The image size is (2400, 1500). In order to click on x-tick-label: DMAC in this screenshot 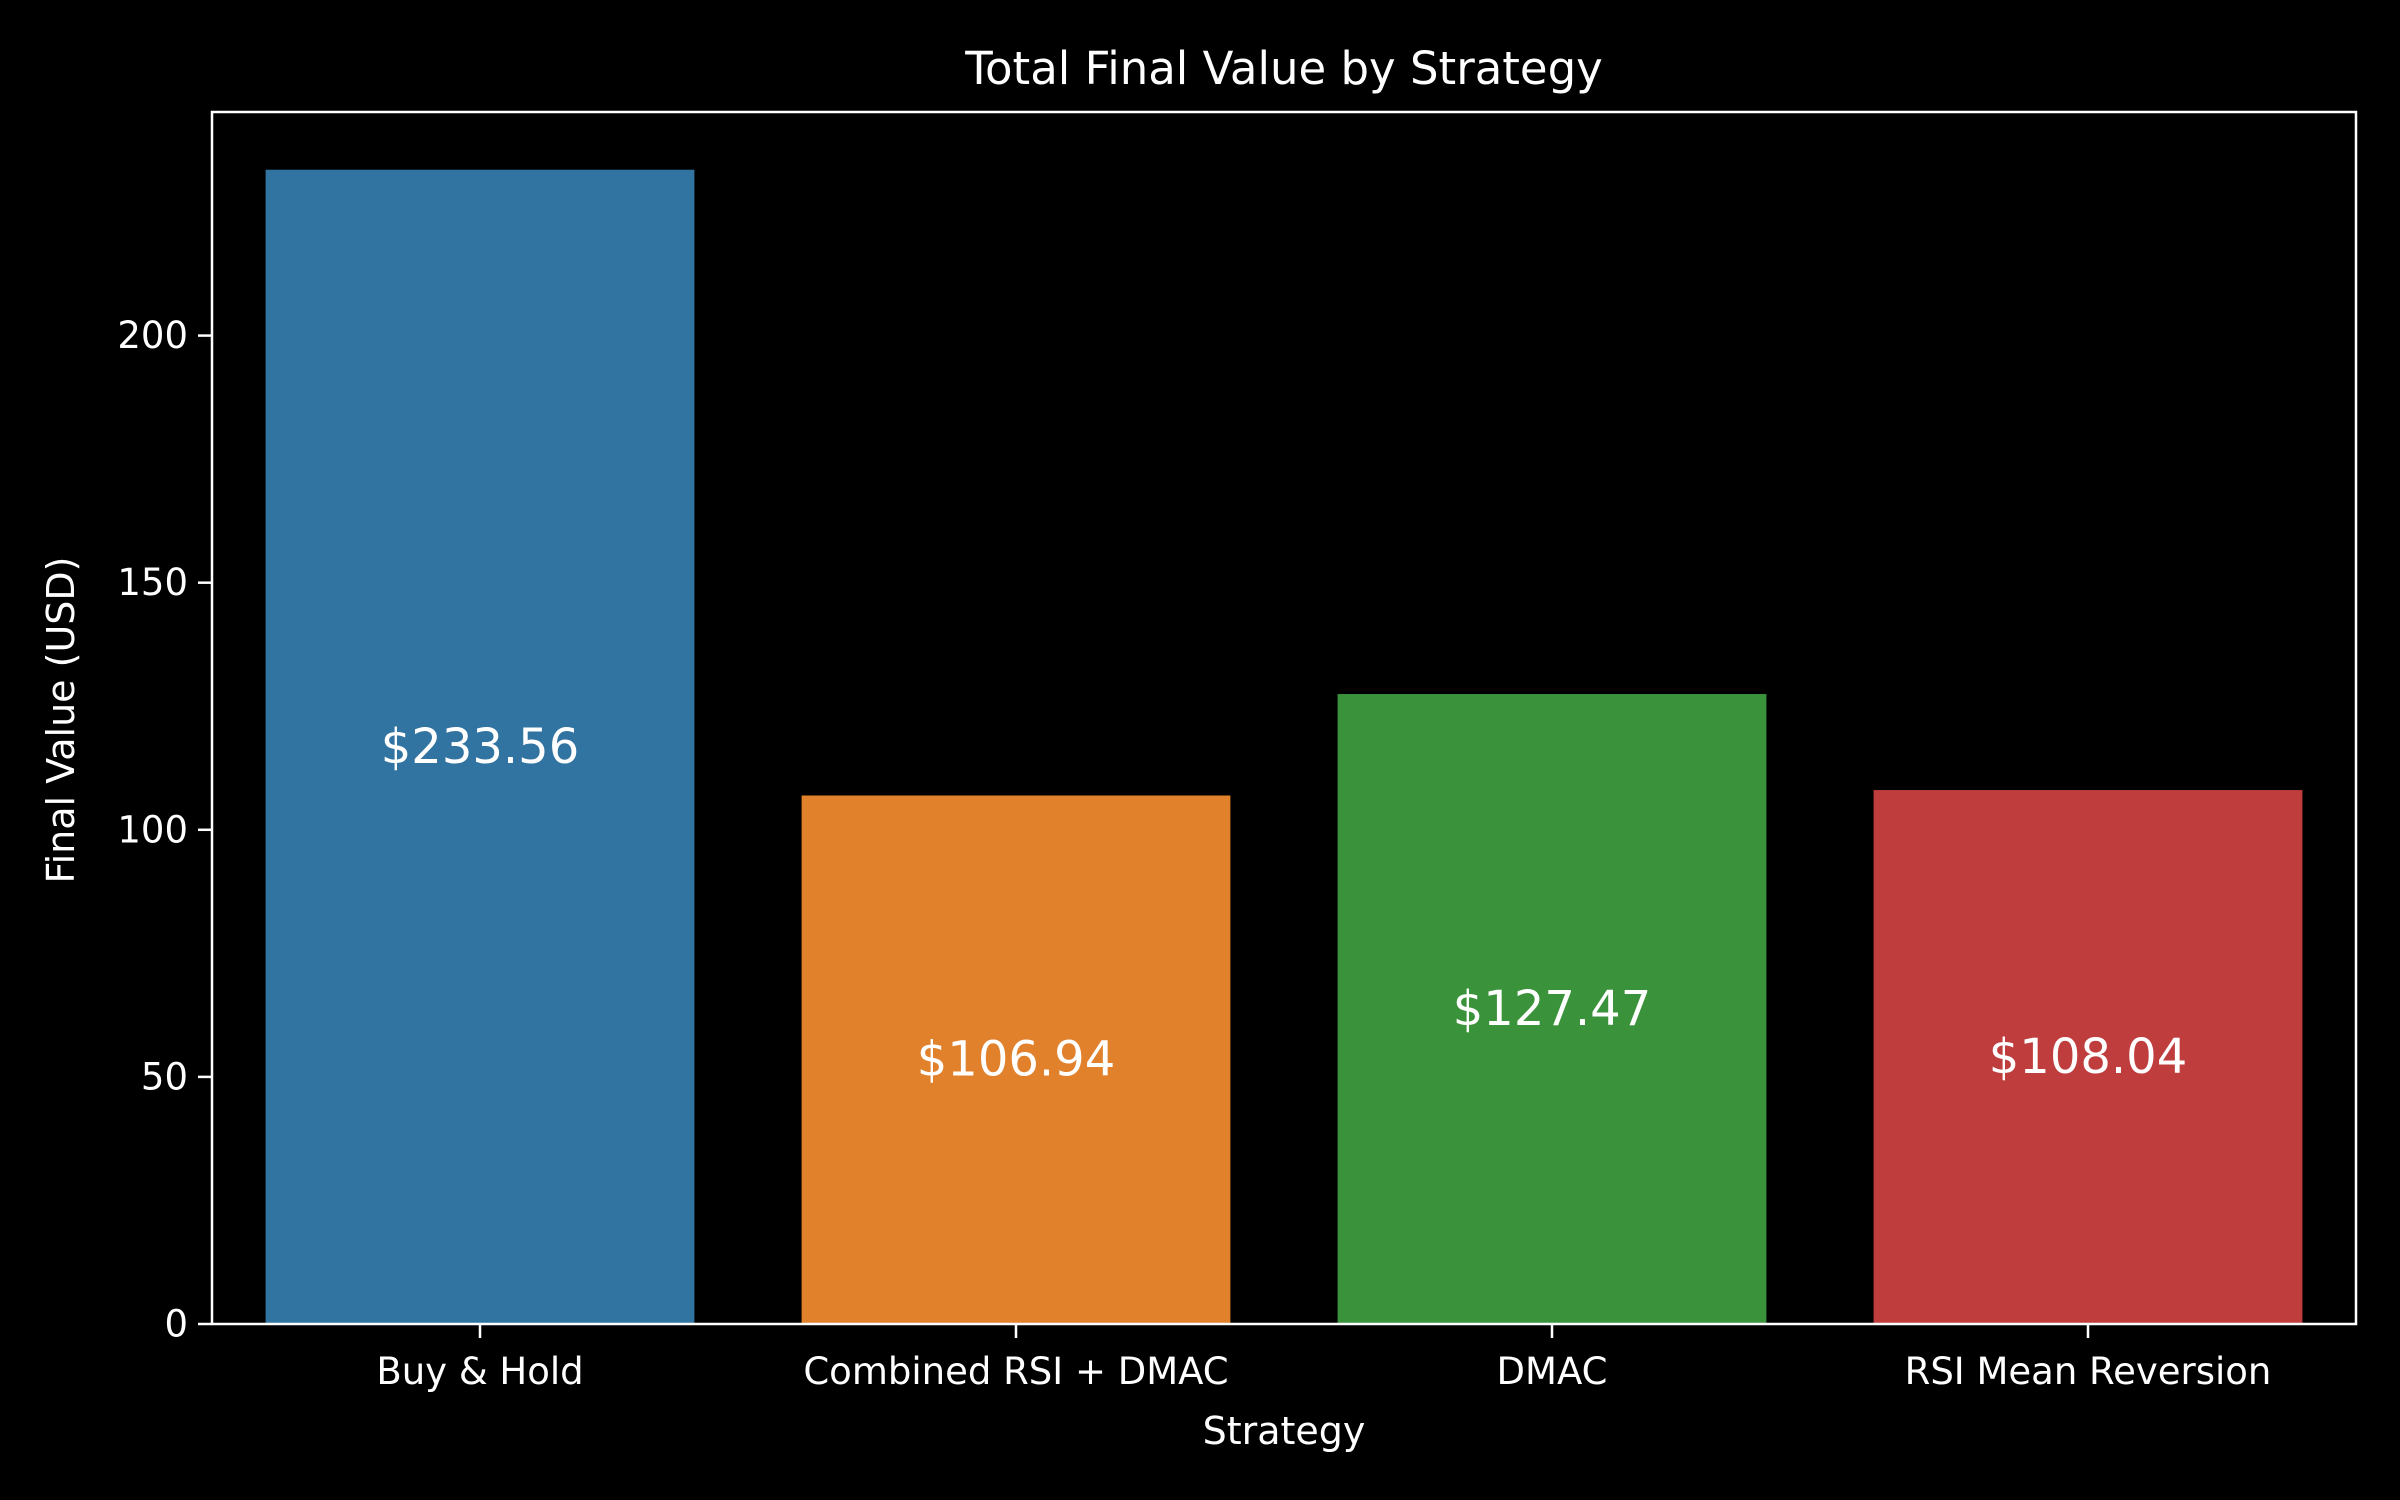, I will do `click(1552, 1371)`.